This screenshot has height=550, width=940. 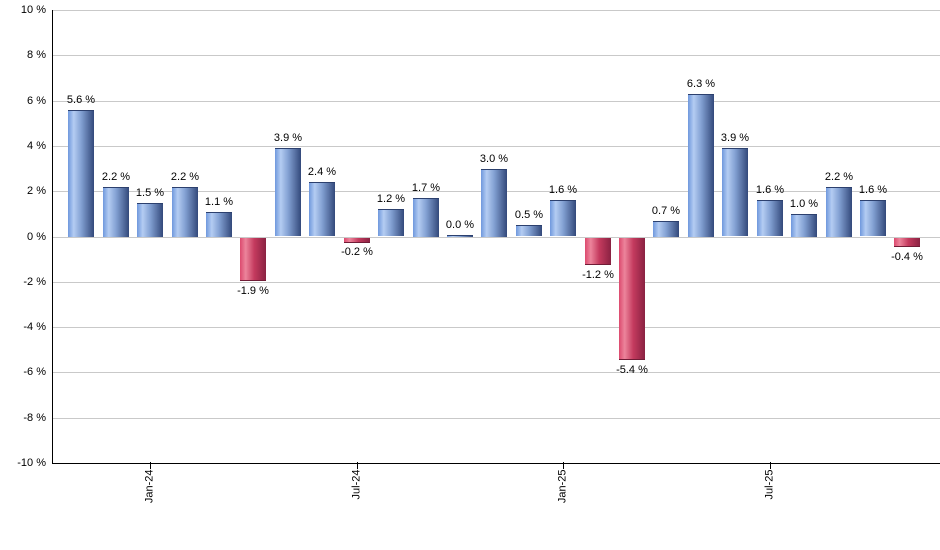 What do you see at coordinates (36, 101) in the screenshot?
I see `y-axis-tick-label: 6 %` at bounding box center [36, 101].